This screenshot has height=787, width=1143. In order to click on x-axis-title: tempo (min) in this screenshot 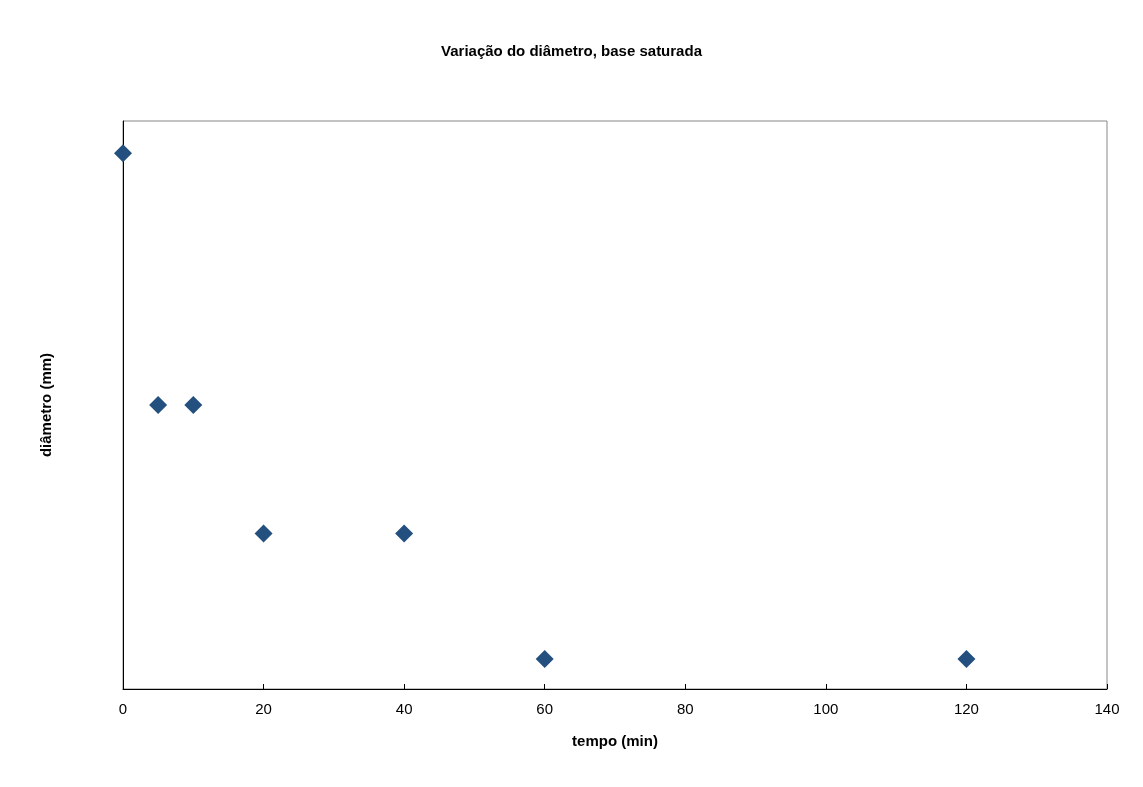, I will do `click(615, 740)`.